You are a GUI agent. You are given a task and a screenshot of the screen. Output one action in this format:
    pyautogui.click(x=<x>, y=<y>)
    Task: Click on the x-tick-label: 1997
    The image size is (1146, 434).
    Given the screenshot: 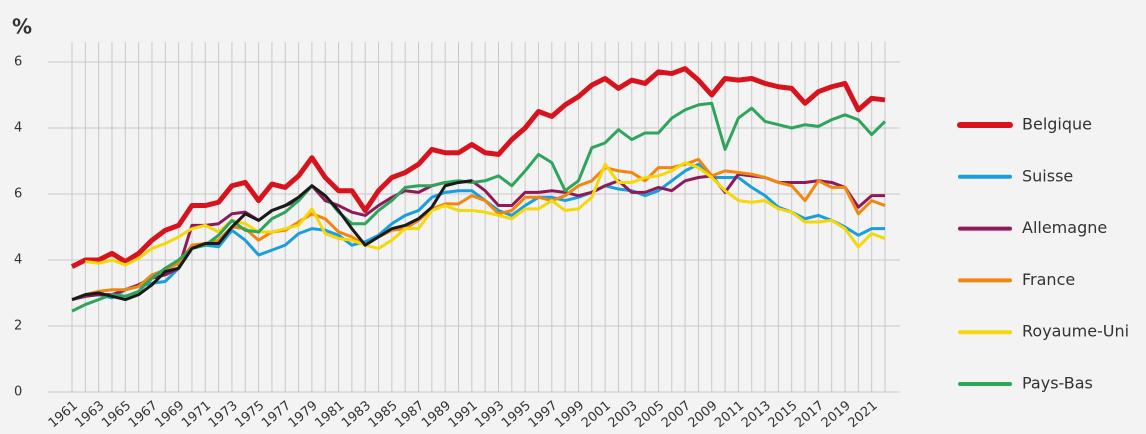 What is the action you would take?
    pyautogui.click(x=543, y=414)
    